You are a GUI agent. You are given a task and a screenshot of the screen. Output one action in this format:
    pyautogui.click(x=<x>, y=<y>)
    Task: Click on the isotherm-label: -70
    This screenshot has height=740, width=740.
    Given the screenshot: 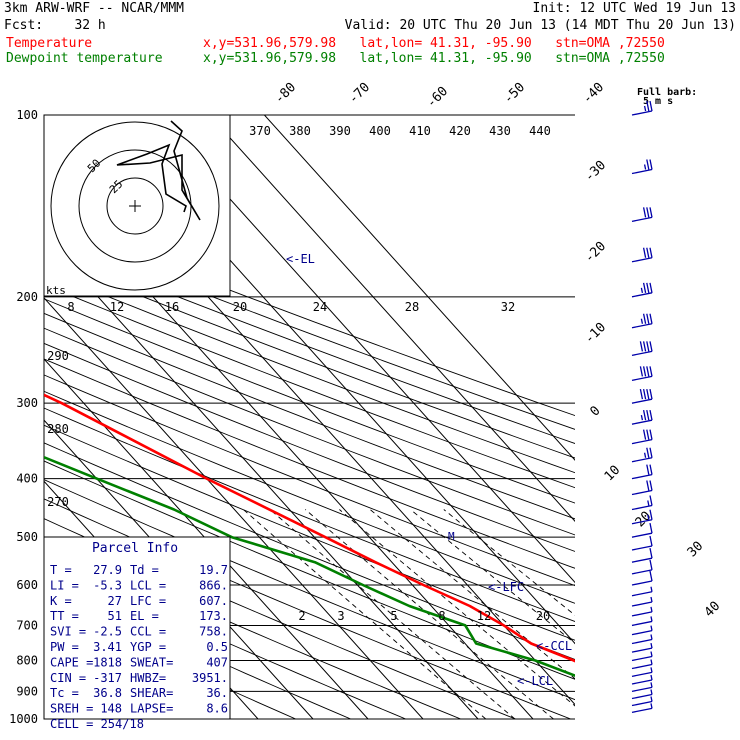 What is the action you would take?
    pyautogui.click(x=359, y=93)
    